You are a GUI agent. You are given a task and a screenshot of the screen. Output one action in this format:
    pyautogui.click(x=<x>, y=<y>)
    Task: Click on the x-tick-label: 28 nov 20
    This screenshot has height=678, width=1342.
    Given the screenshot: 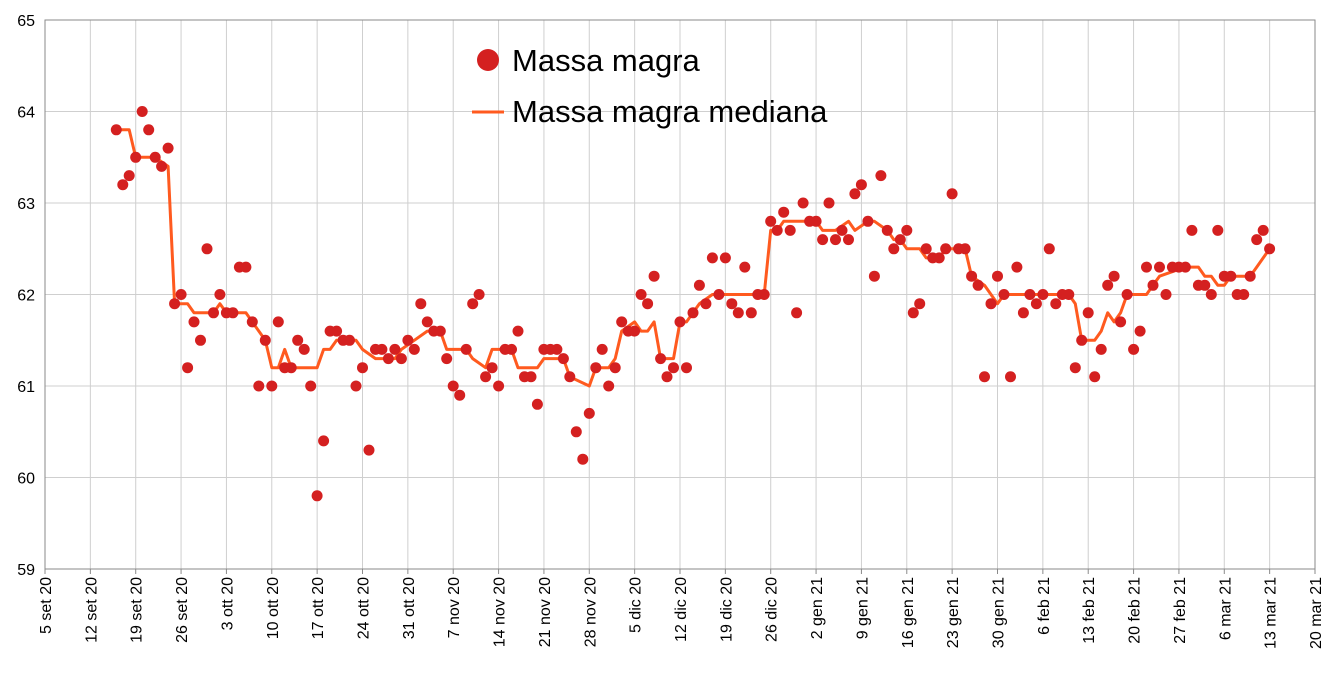 What is the action you would take?
    pyautogui.click(x=590, y=612)
    